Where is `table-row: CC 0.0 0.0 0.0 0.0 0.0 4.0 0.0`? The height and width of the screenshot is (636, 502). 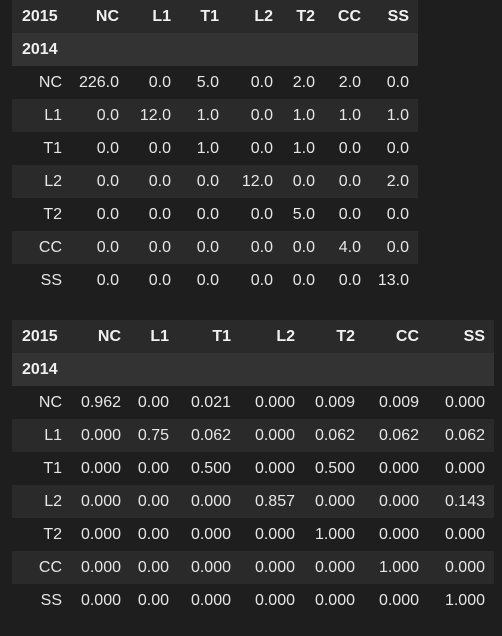
table-row: CC 0.0 0.0 0.0 0.0 0.0 4.0 0.0 is located at coordinates (215, 247).